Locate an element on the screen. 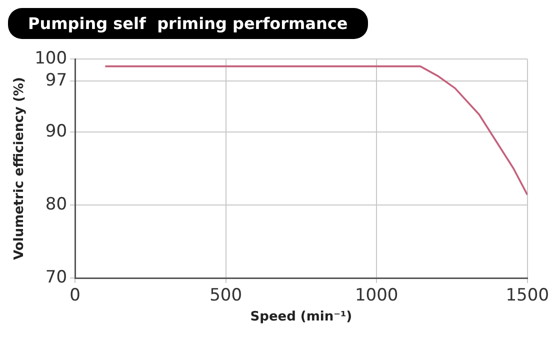  y-tick-label: 97 is located at coordinates (56, 80).